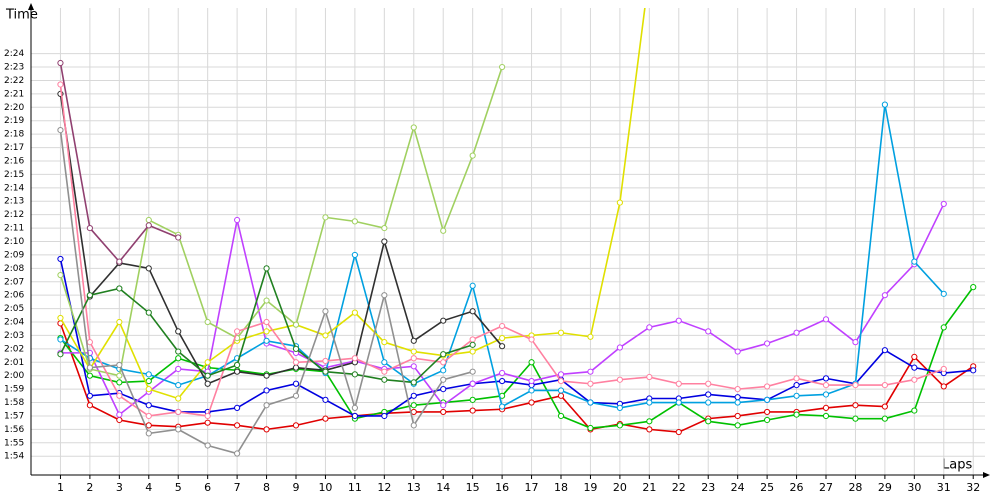 Image resolution: width=1000 pixels, height=500 pixels. Describe the element at coordinates (325, 487) in the screenshot. I see `x-tick-label: 10` at that location.